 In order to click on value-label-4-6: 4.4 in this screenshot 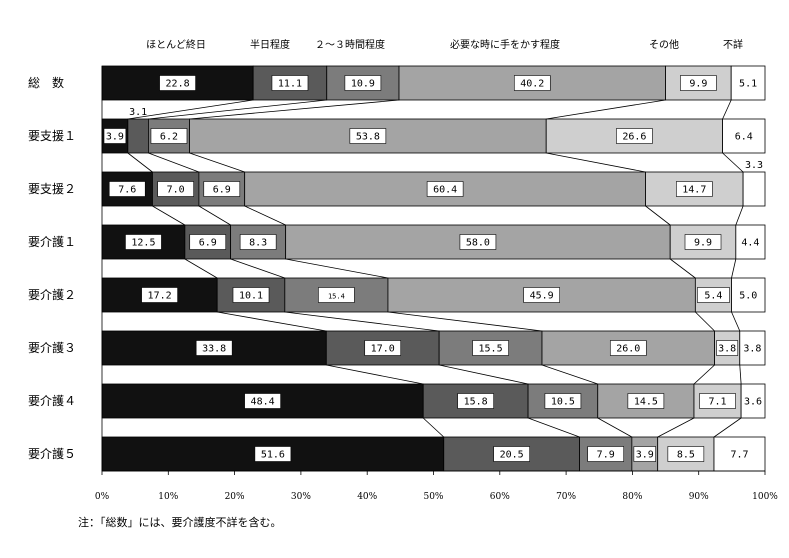, I will do `click(750, 243)`.